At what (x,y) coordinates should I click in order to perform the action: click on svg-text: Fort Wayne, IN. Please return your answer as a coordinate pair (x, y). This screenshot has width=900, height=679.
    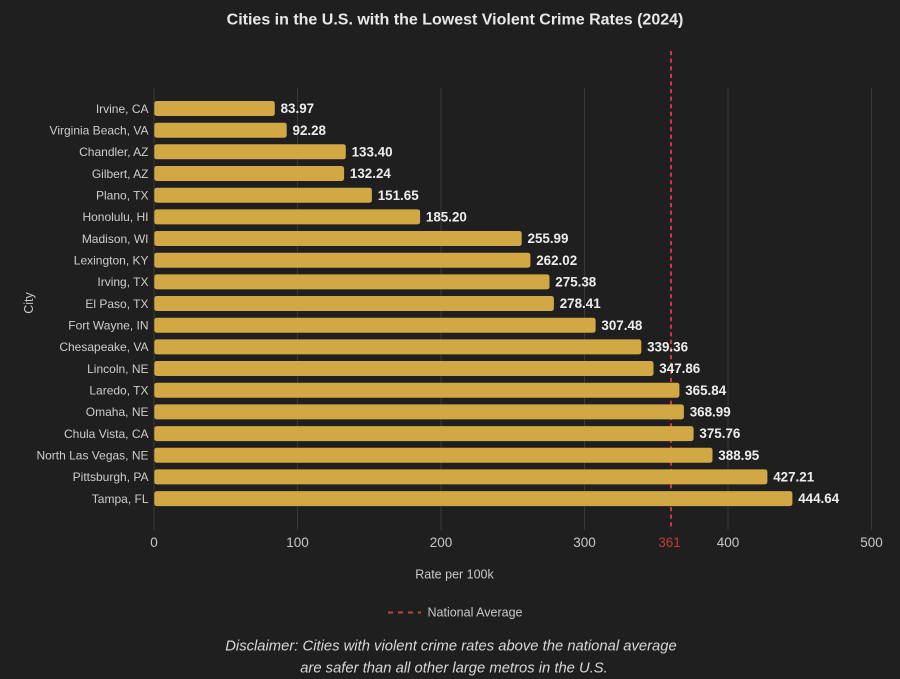
    Looking at the image, I should click on (108, 326).